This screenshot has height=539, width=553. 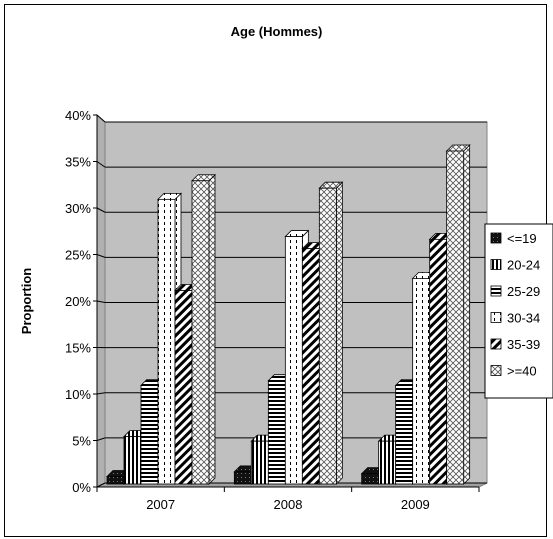 I want to click on legend-label: 25-29, so click(x=523, y=291).